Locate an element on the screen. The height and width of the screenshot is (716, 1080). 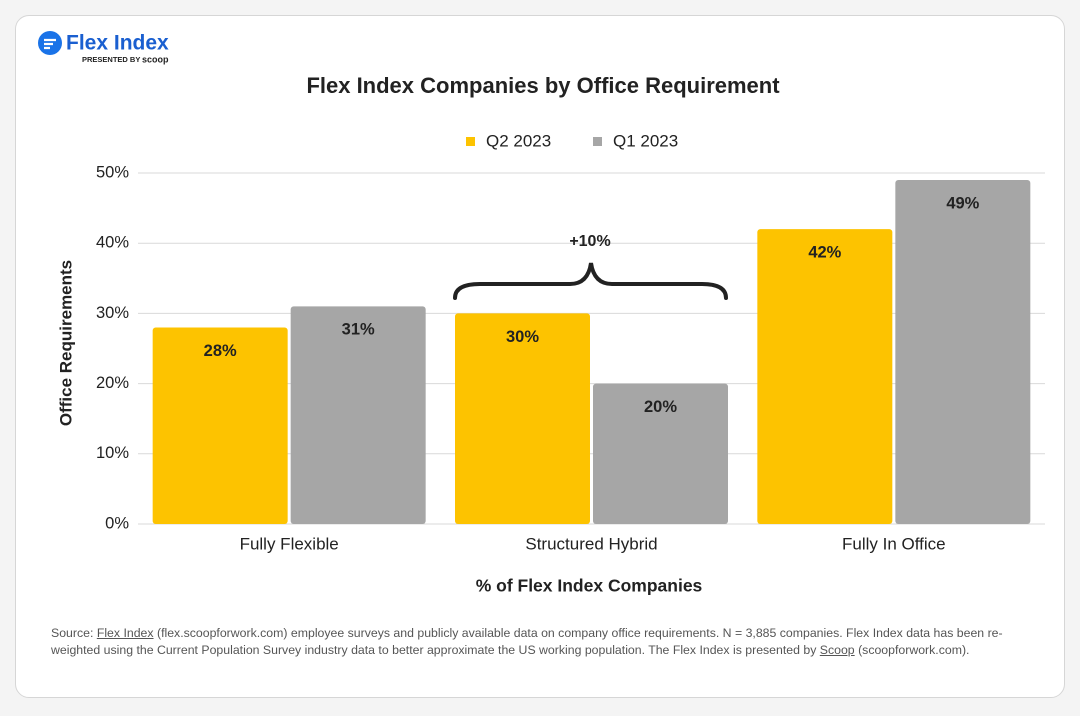
y-tick-label: 10% is located at coordinates (112, 453).